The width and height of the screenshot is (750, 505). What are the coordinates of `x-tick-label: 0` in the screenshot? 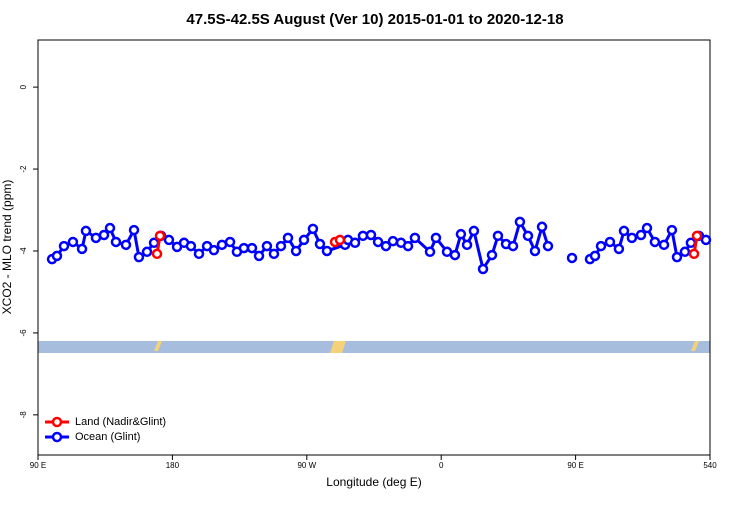 It's located at (441, 465).